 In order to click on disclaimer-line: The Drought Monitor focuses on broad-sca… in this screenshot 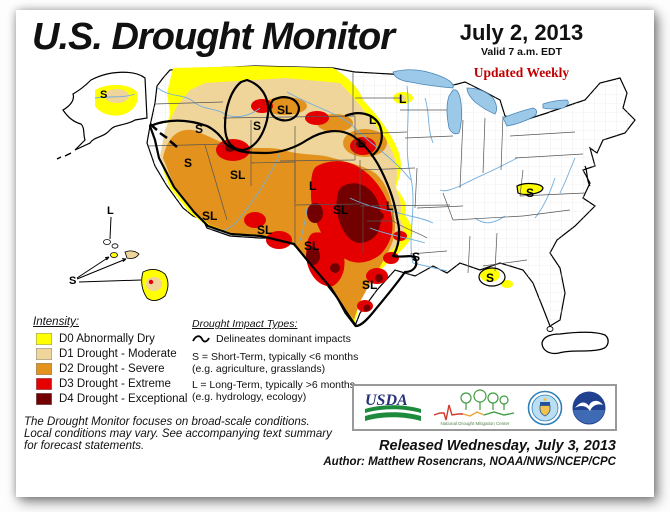, I will do `click(167, 422)`.